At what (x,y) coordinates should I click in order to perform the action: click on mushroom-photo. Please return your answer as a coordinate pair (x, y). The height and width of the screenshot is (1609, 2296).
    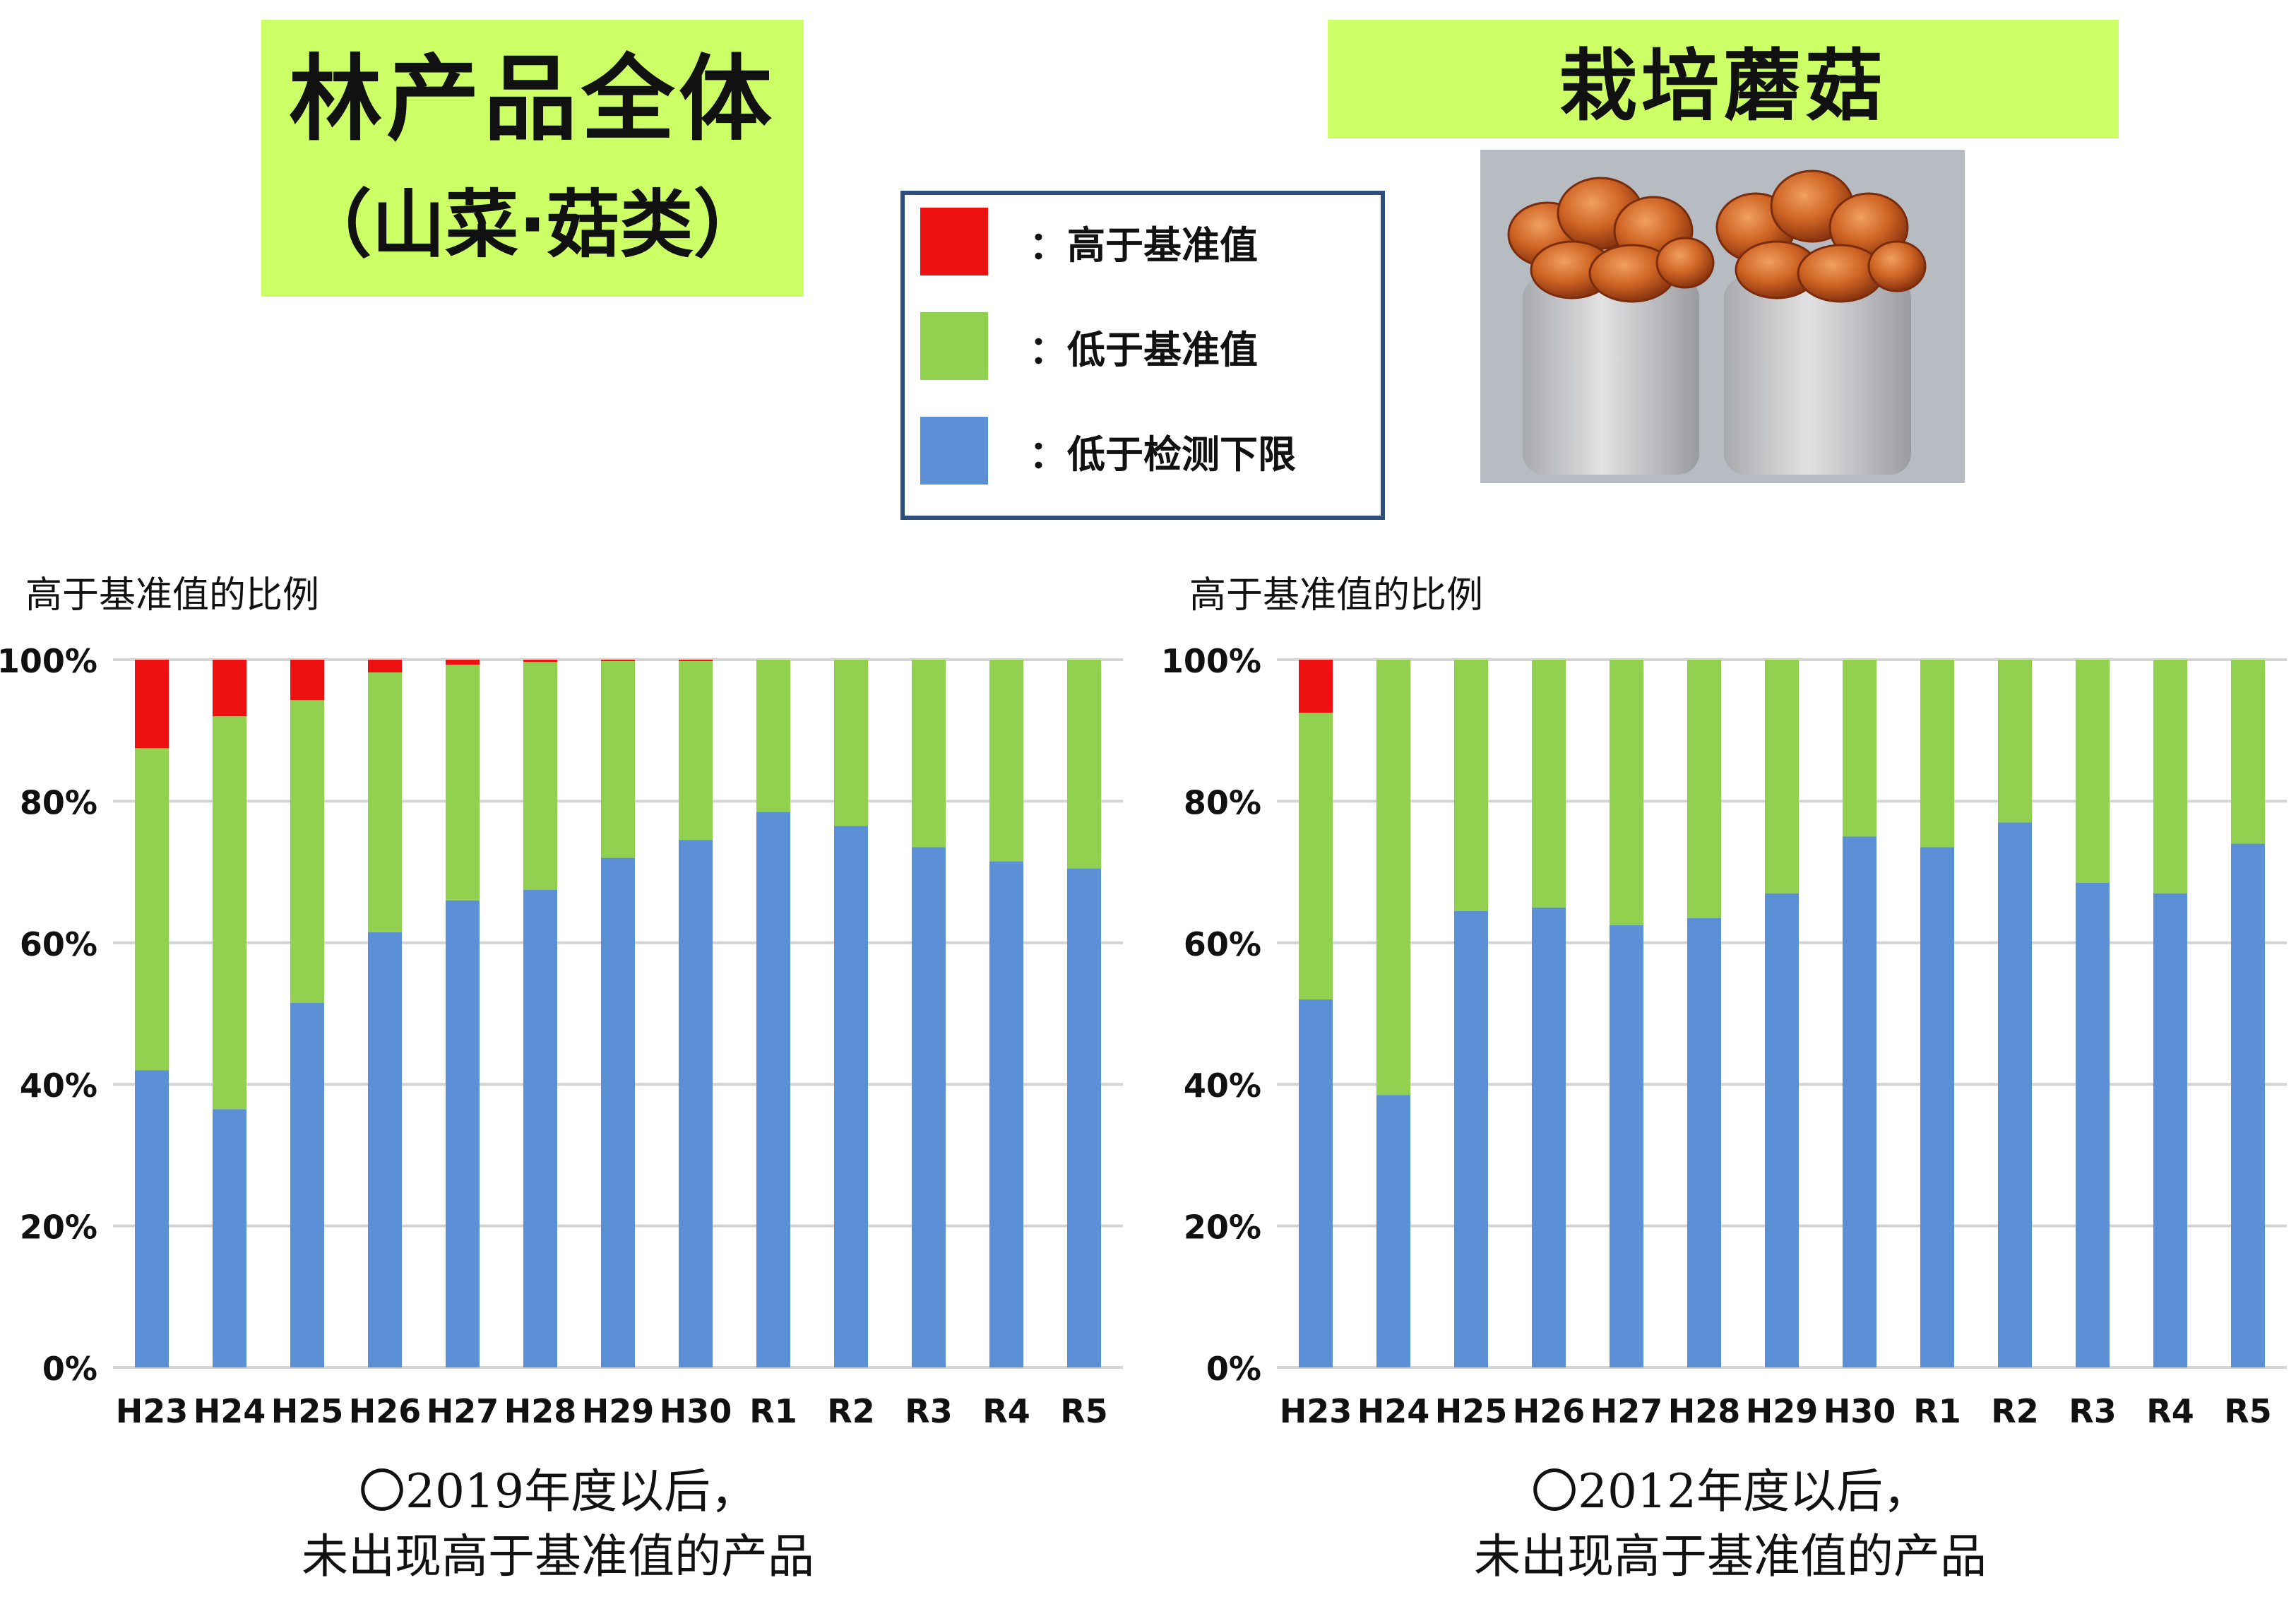
    Looking at the image, I should click on (1722, 316).